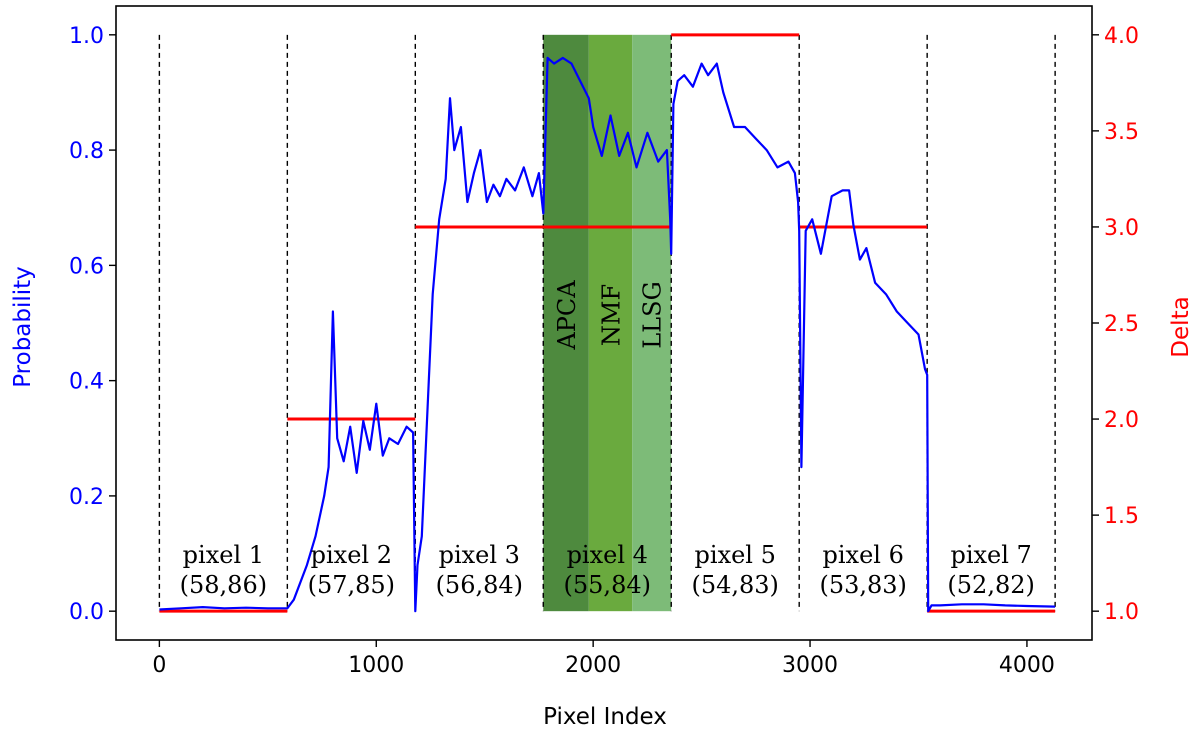  I want to click on x-tick-label: 2000, so click(593, 665).